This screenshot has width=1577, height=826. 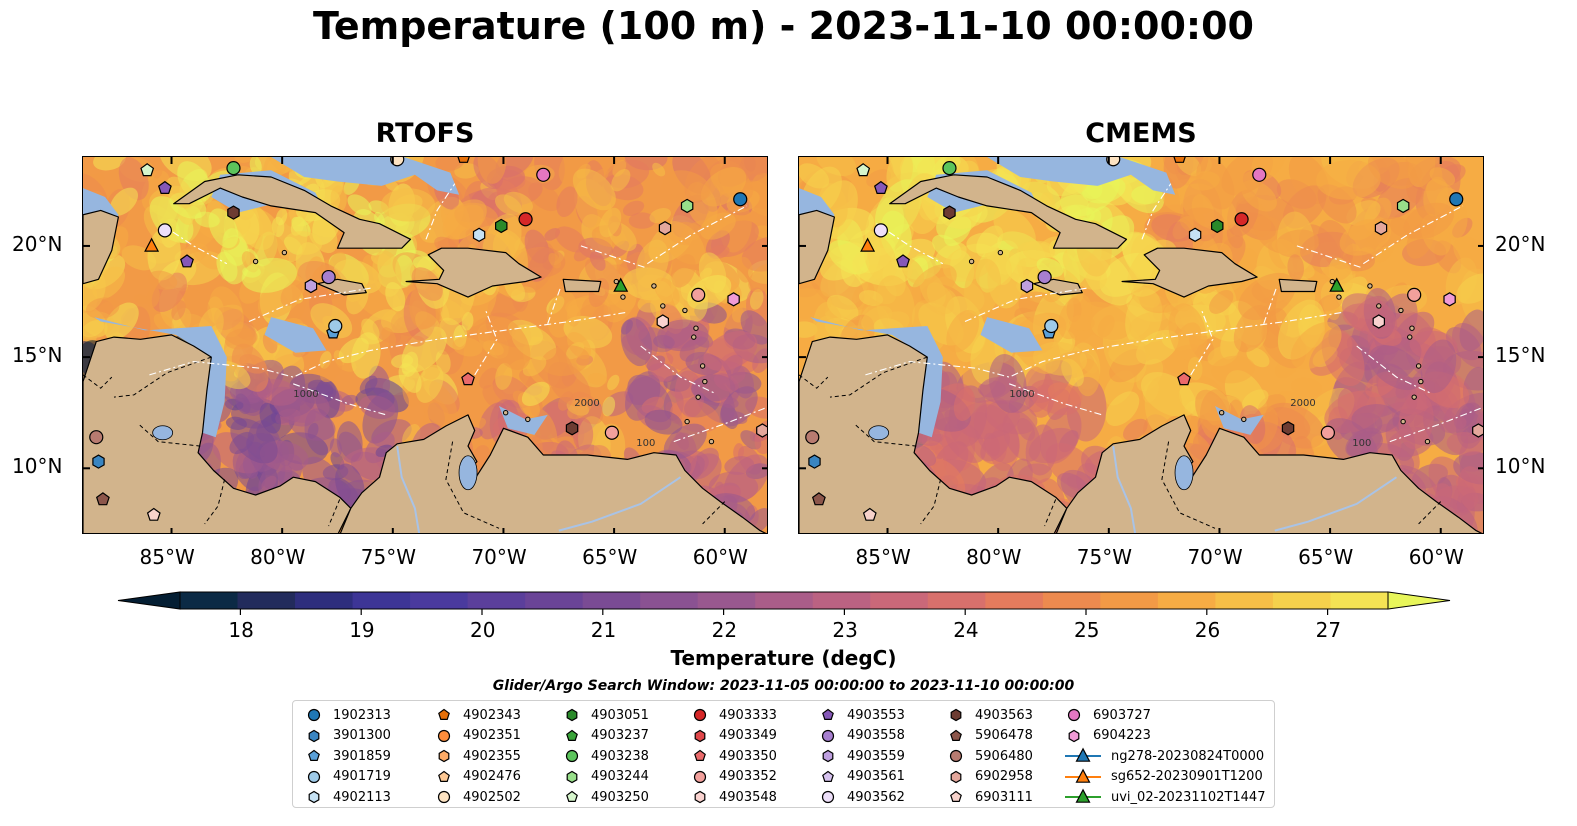 What do you see at coordinates (620, 756) in the screenshot?
I see `legend-label: 4903238` at bounding box center [620, 756].